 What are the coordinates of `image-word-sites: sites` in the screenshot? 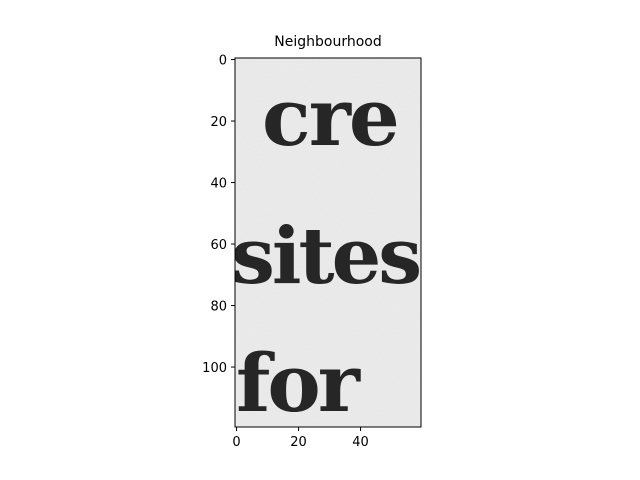 It's located at (325, 256).